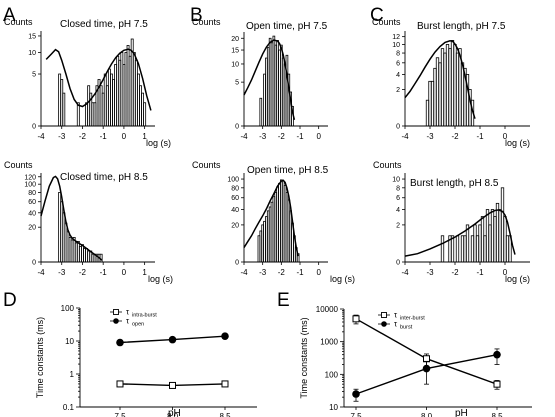 This screenshot has width=555, height=417. I want to click on panel-label-d: D, so click(10, 300).